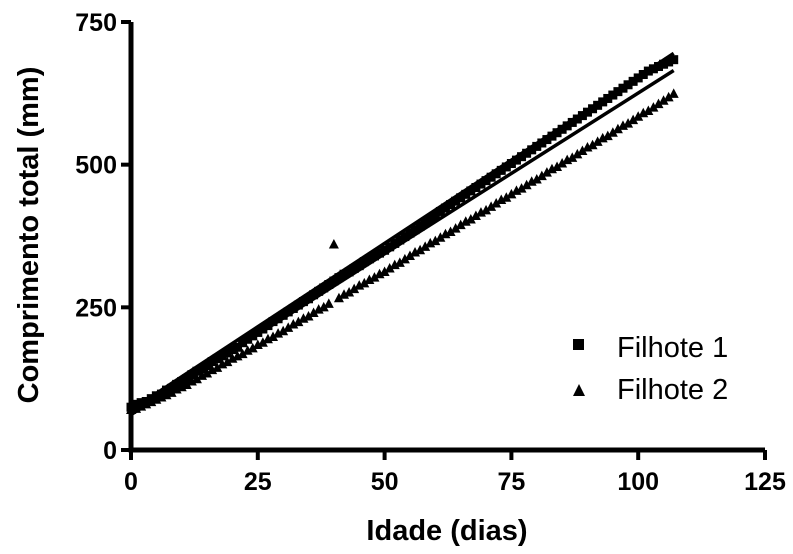 Image resolution: width=793 pixels, height=554 pixels. What do you see at coordinates (511, 482) in the screenshot?
I see `x-tick-label: 75` at bounding box center [511, 482].